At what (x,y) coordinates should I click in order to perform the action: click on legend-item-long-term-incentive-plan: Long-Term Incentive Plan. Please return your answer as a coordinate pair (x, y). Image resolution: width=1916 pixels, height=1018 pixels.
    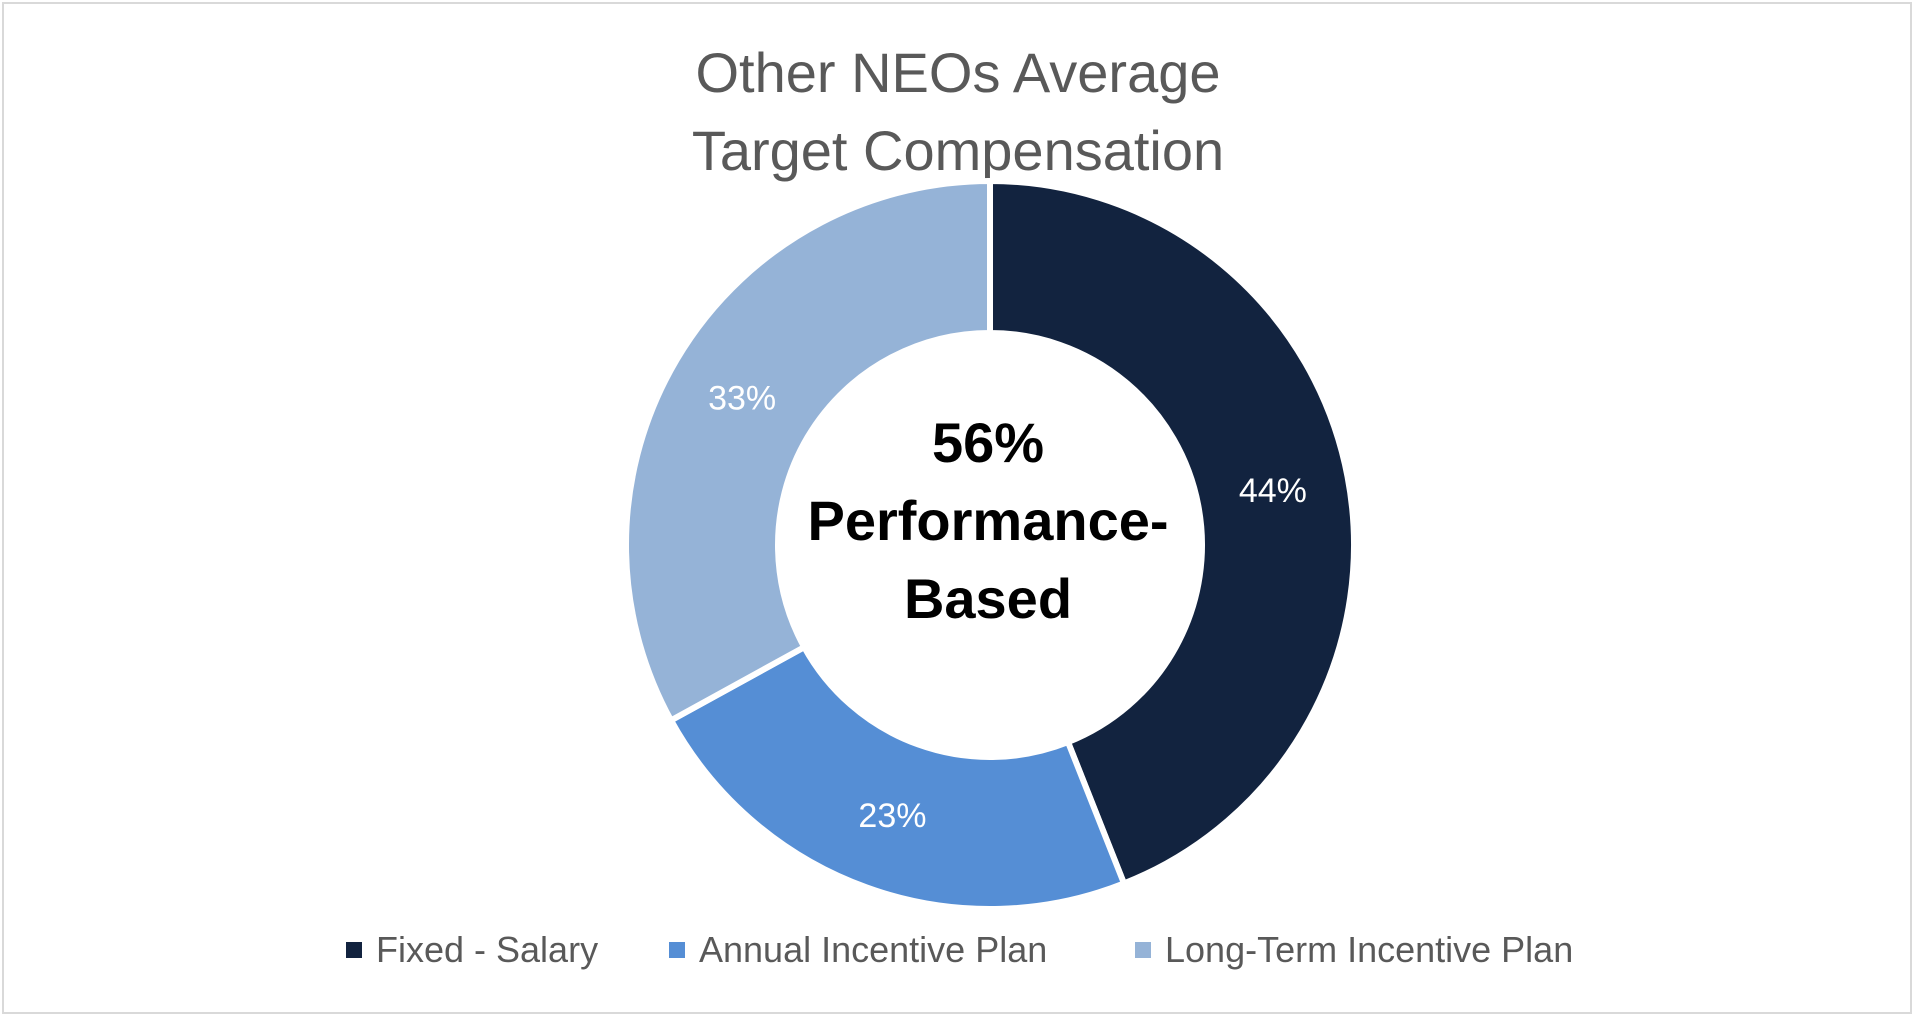
    Looking at the image, I should click on (1354, 950).